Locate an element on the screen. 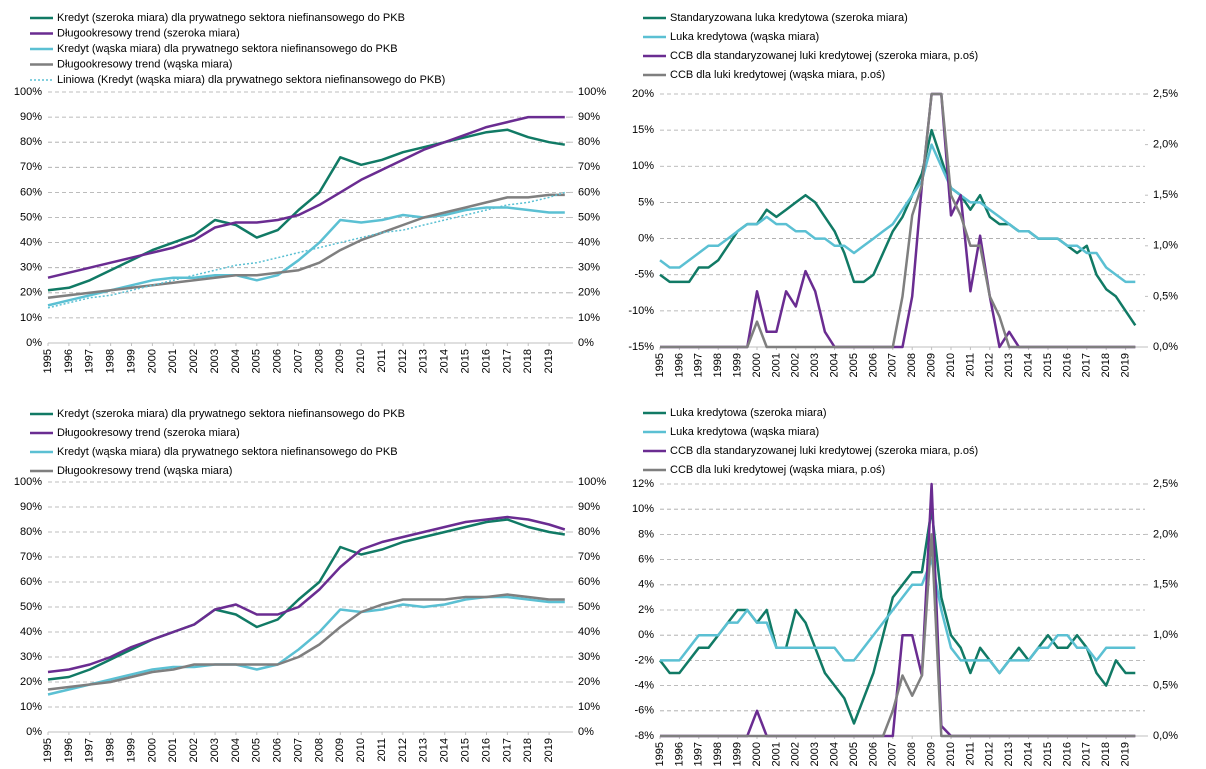 This screenshot has width=1206, height=769. y2-tick-label: 70% is located at coordinates (589, 557).